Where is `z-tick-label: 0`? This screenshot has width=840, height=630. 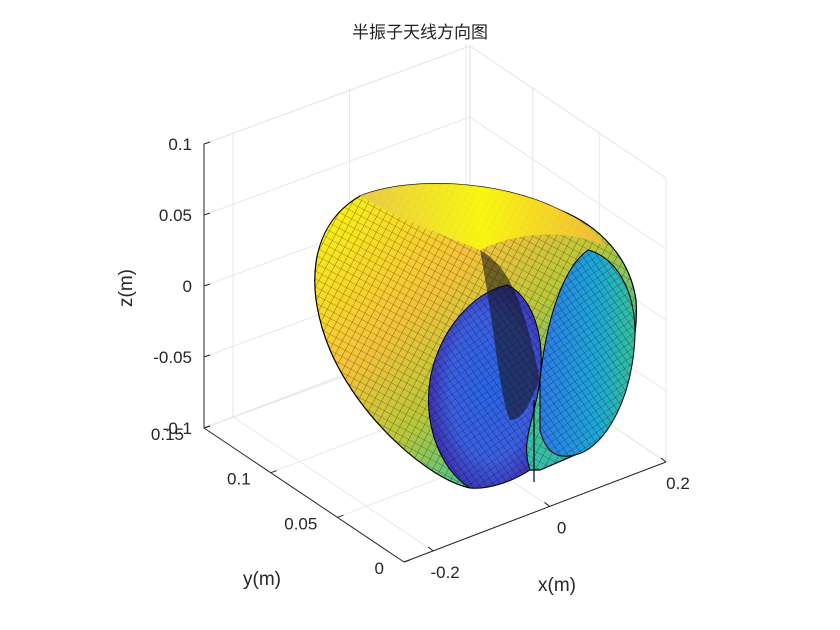
z-tick-label: 0 is located at coordinates (187, 286).